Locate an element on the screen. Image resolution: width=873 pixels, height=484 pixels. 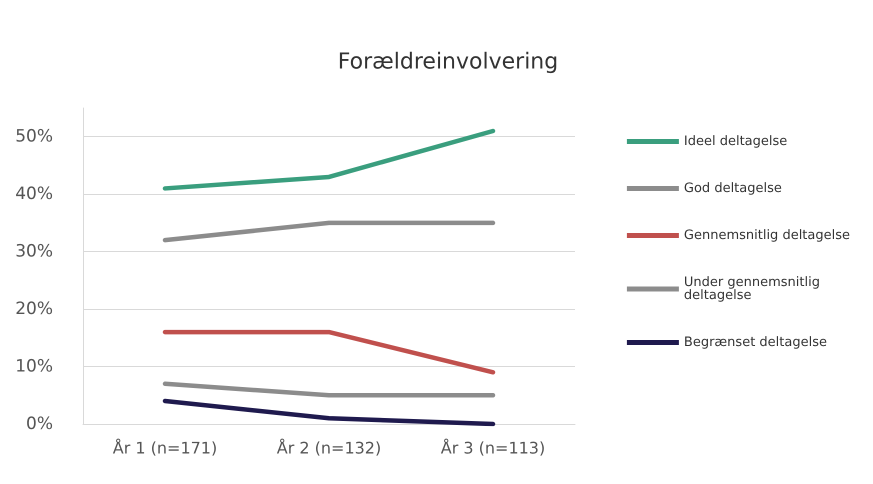
y-tick-label: 30% is located at coordinates (34, 252).